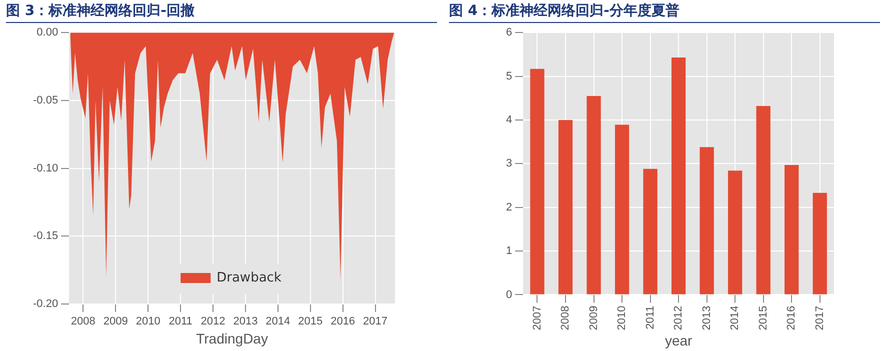  What do you see at coordinates (509, 164) in the screenshot?
I see `y-tick-label: 3` at bounding box center [509, 164].